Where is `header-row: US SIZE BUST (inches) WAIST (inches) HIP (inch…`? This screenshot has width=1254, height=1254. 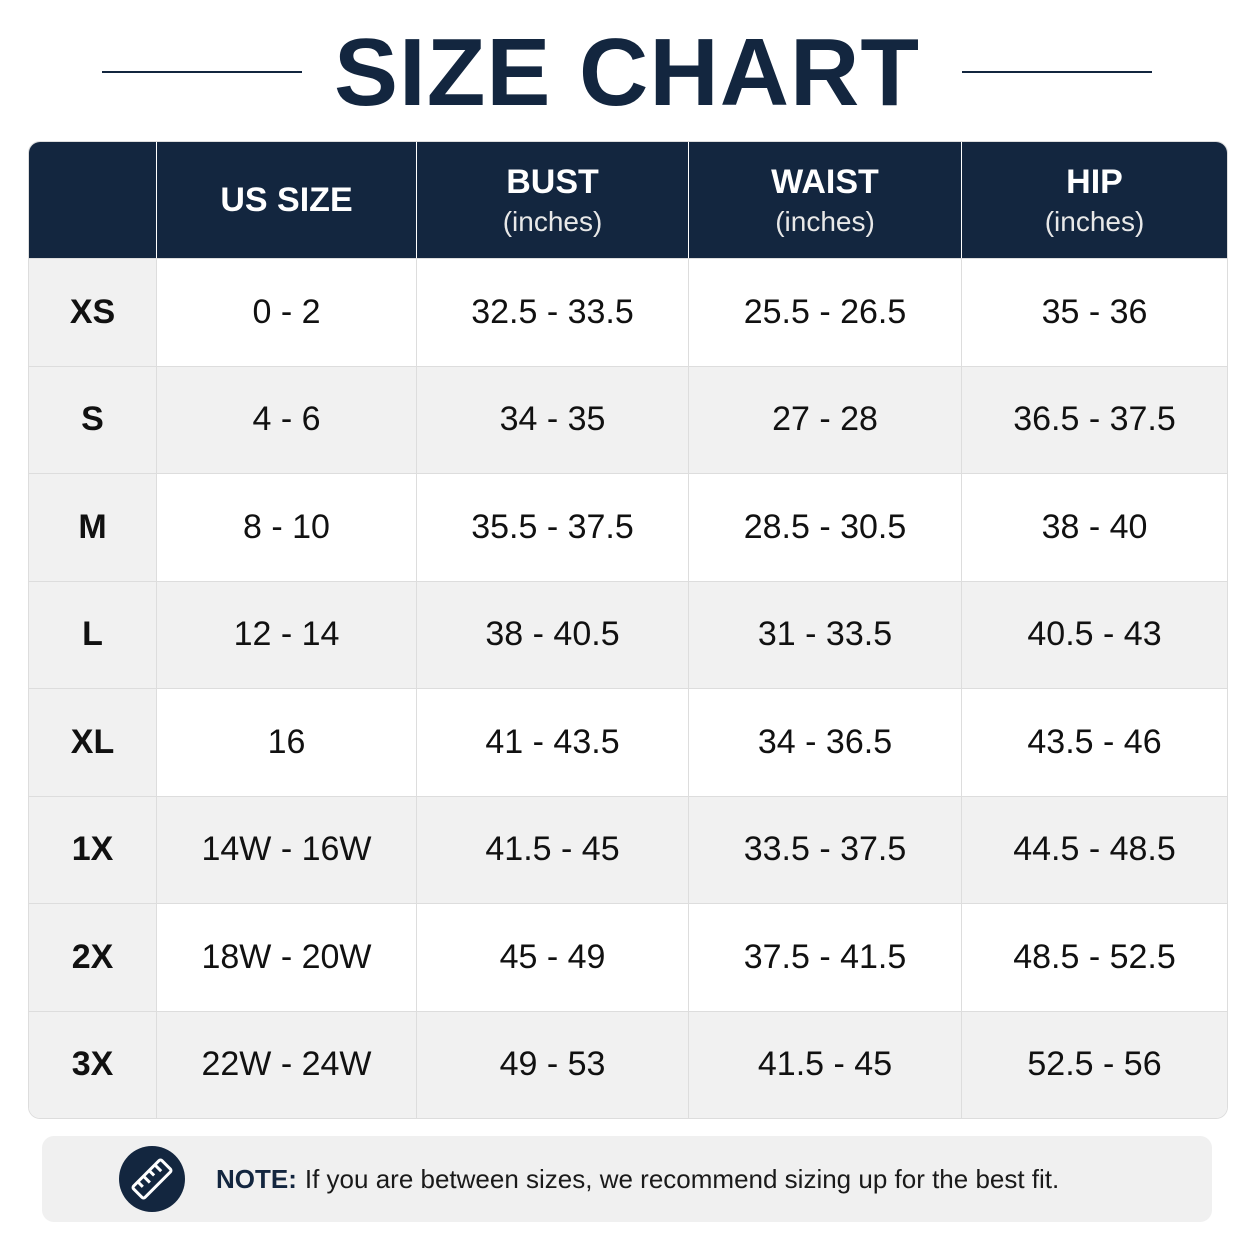 header-row: US SIZE BUST (inches) WAIST (inches) HIP (inch… is located at coordinates (628, 200).